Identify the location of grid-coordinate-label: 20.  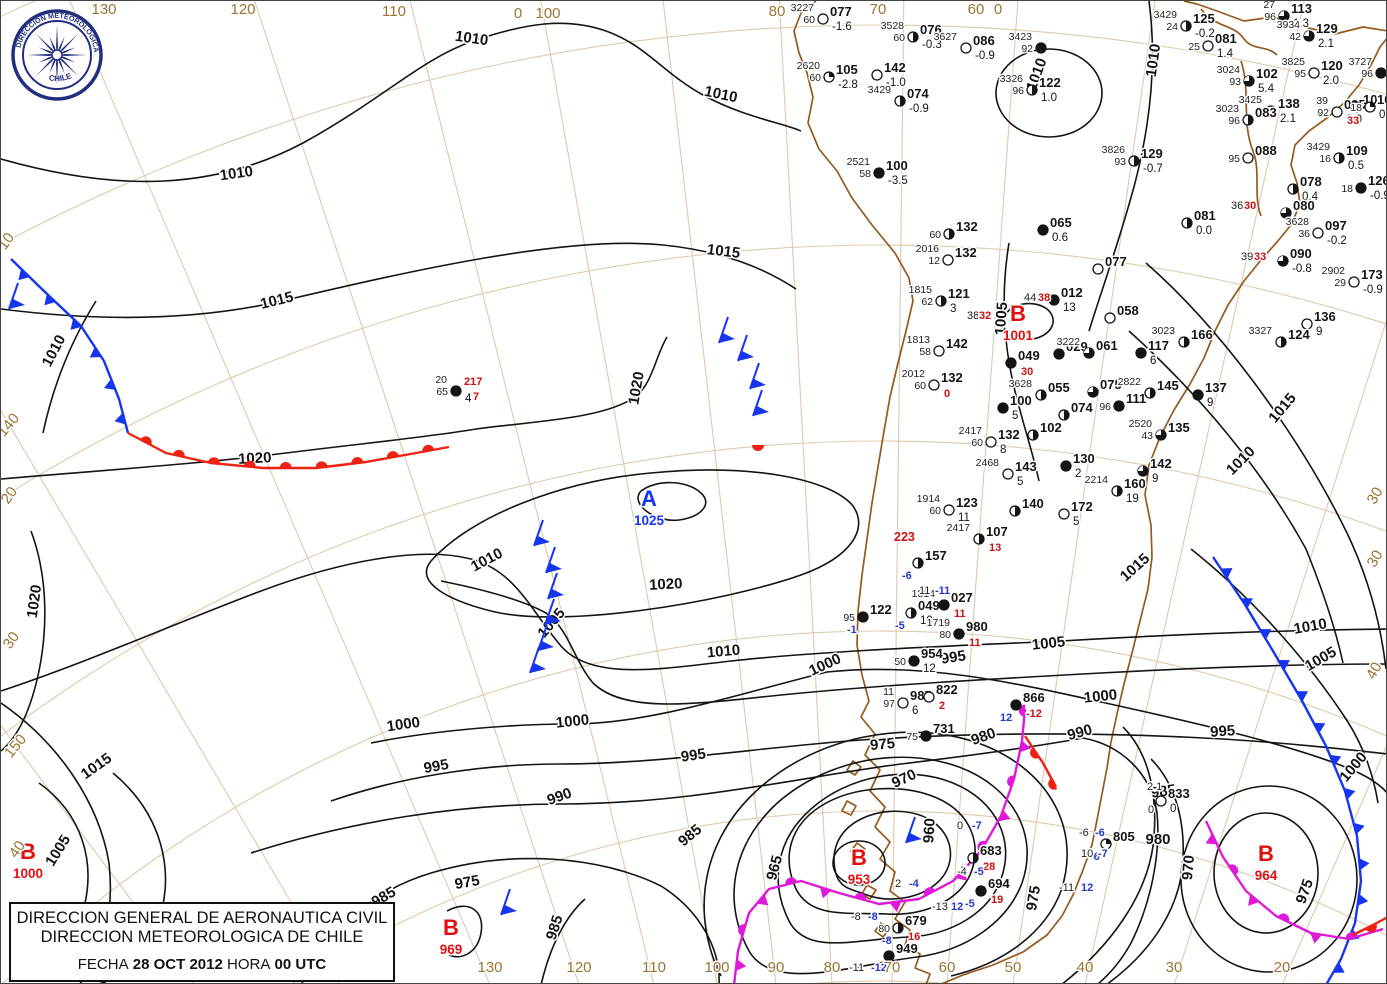
(1282, 967).